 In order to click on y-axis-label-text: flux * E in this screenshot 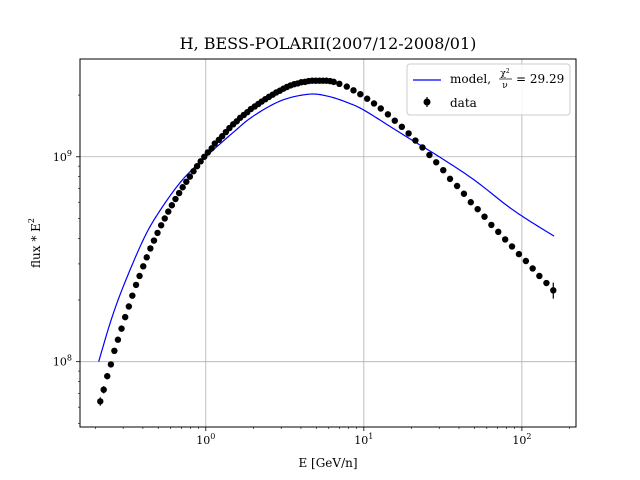, I will do `click(36, 245)`.